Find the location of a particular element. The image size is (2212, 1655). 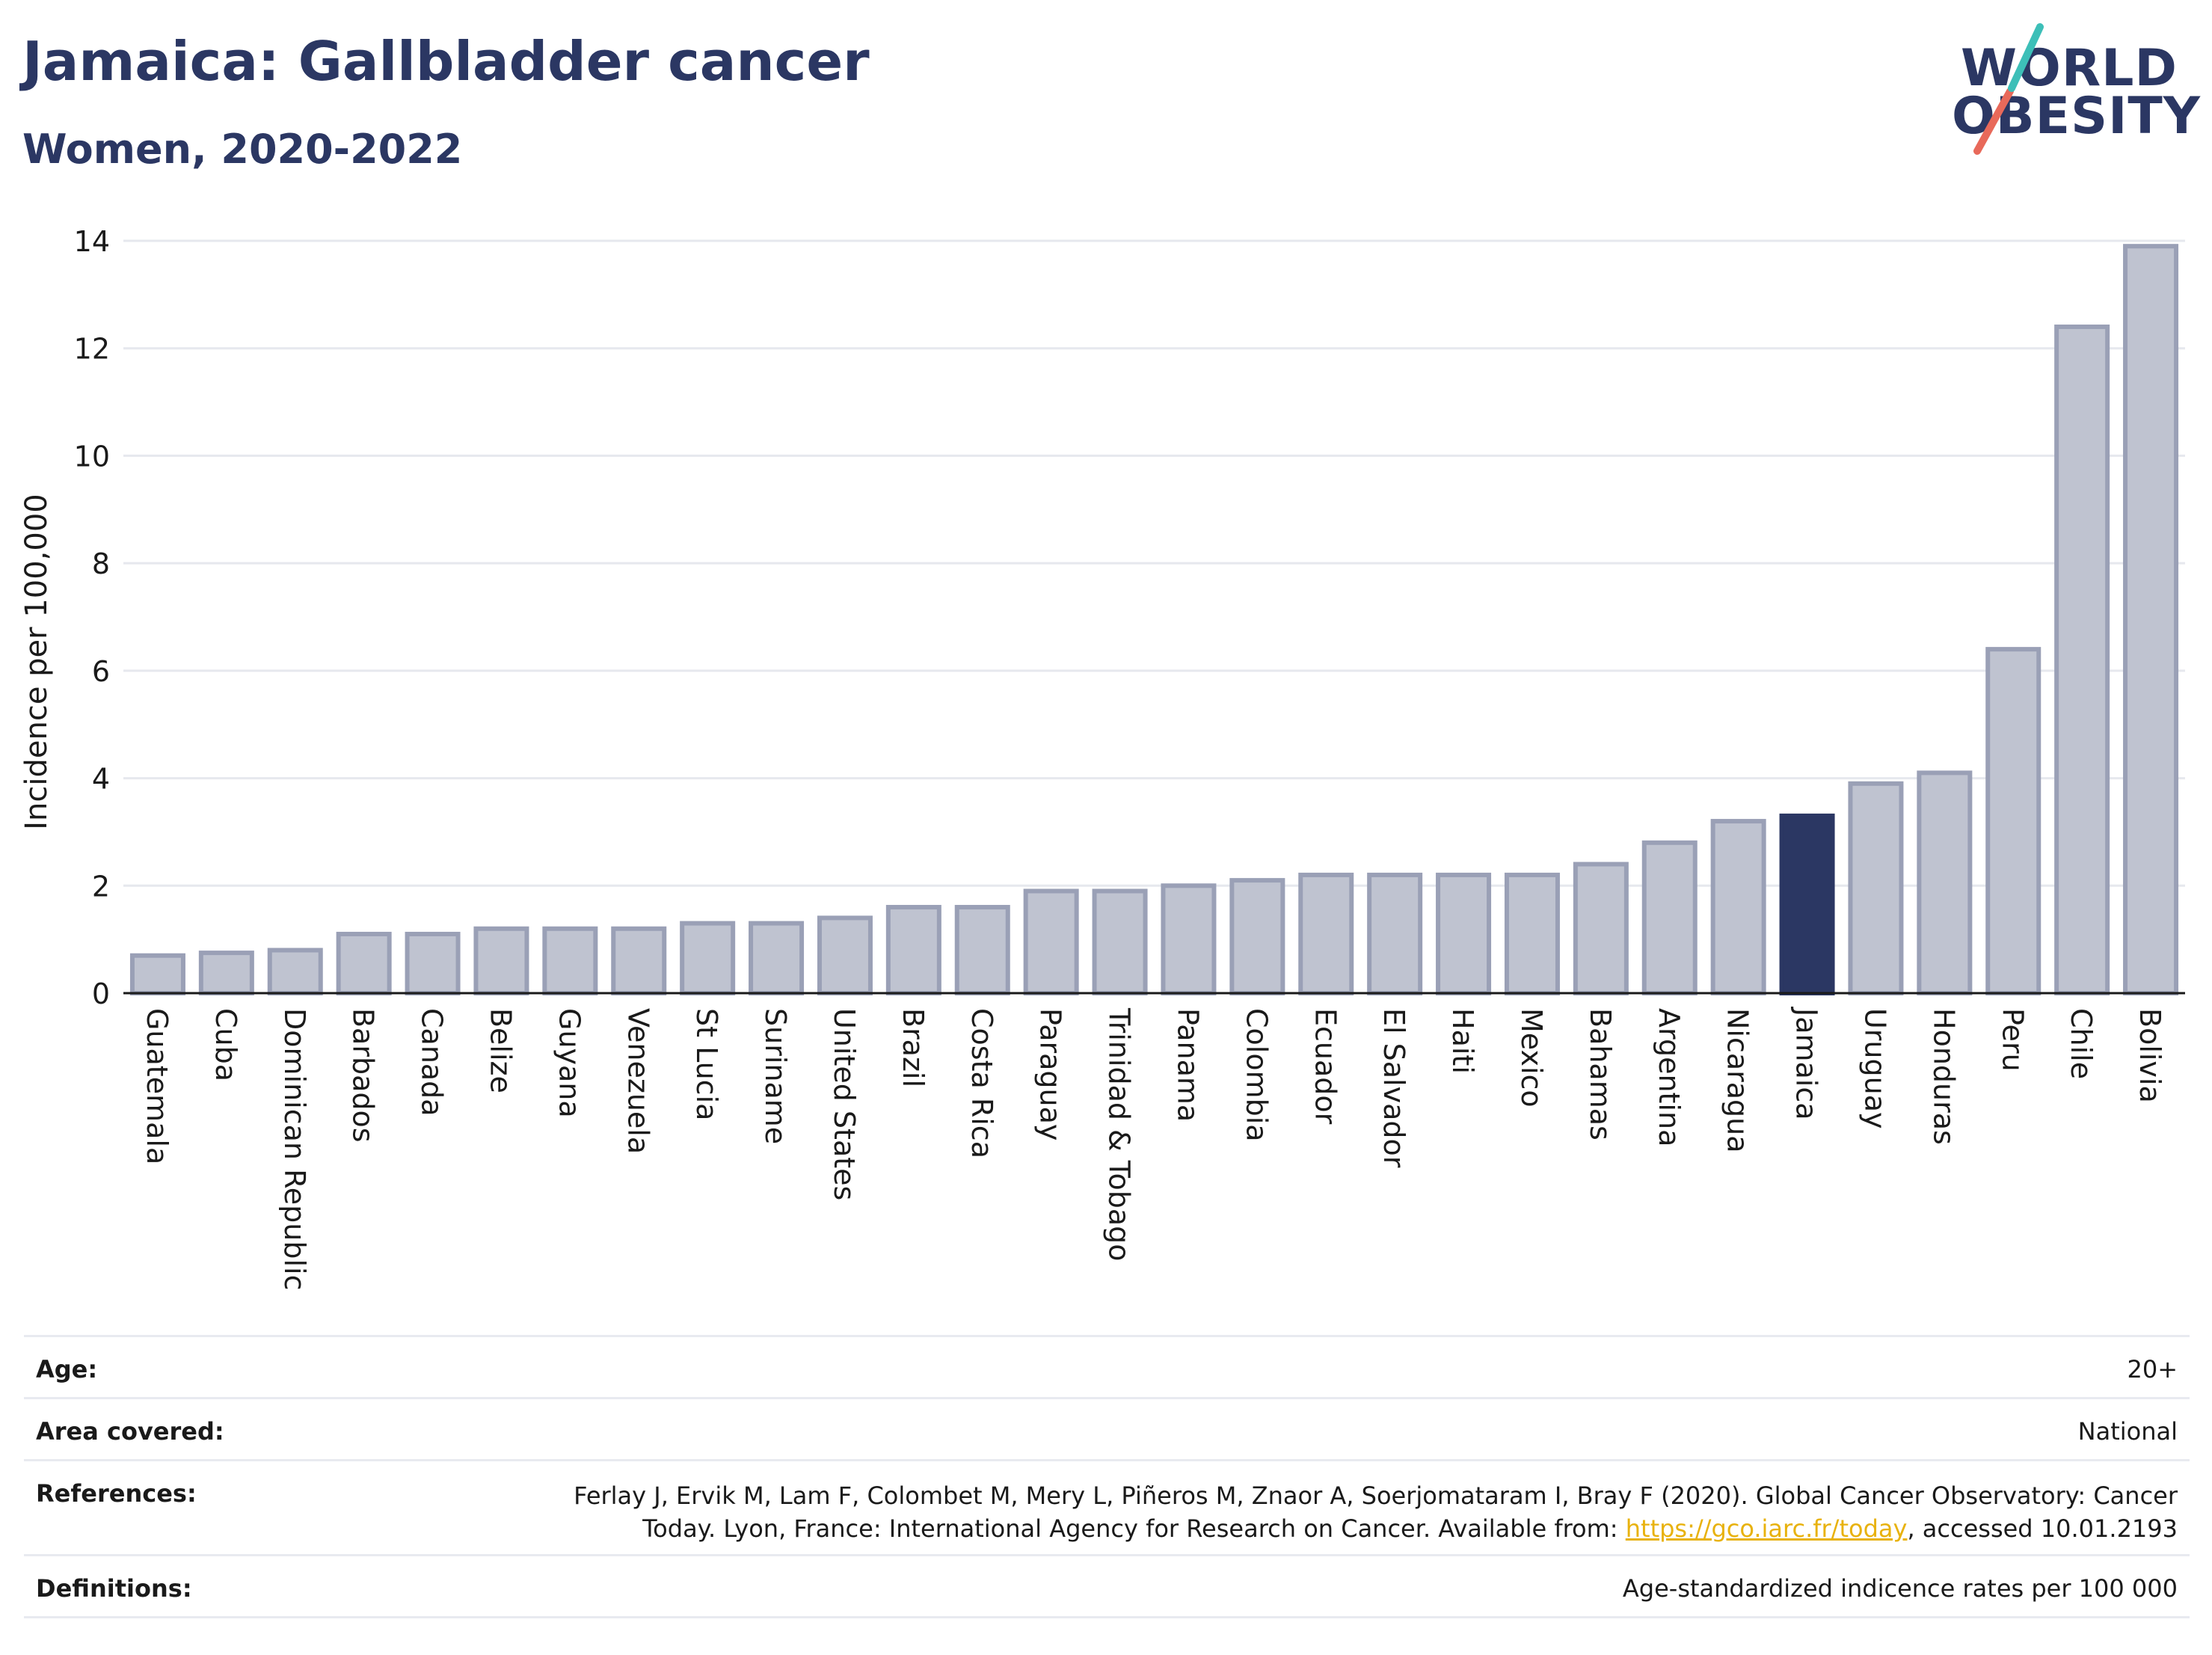

bar-argentina is located at coordinates (1669, 917).